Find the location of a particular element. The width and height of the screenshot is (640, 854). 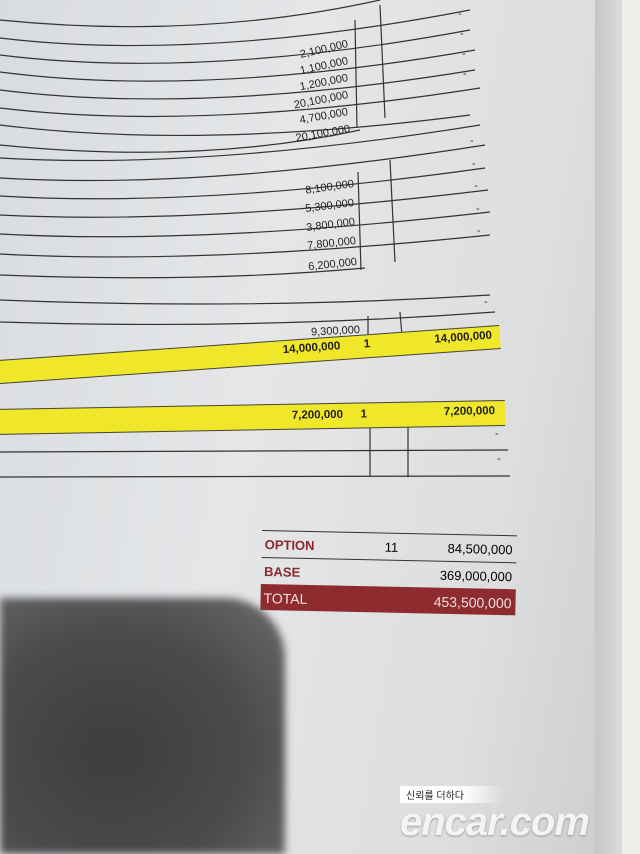

total-label: TOTAL is located at coordinates (285, 598).